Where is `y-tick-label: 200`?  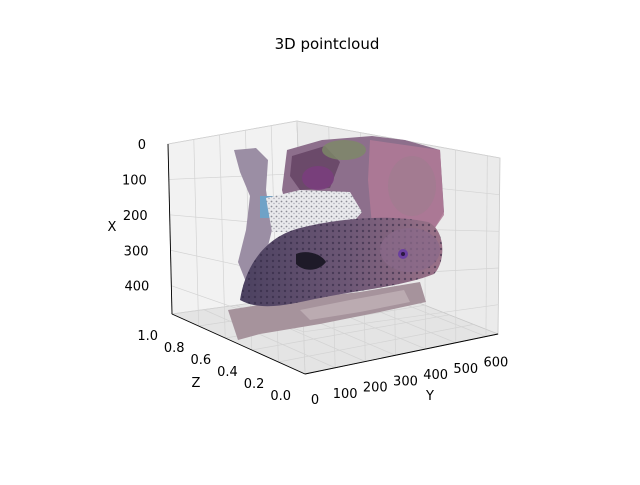 y-tick-label: 200 is located at coordinates (375, 388).